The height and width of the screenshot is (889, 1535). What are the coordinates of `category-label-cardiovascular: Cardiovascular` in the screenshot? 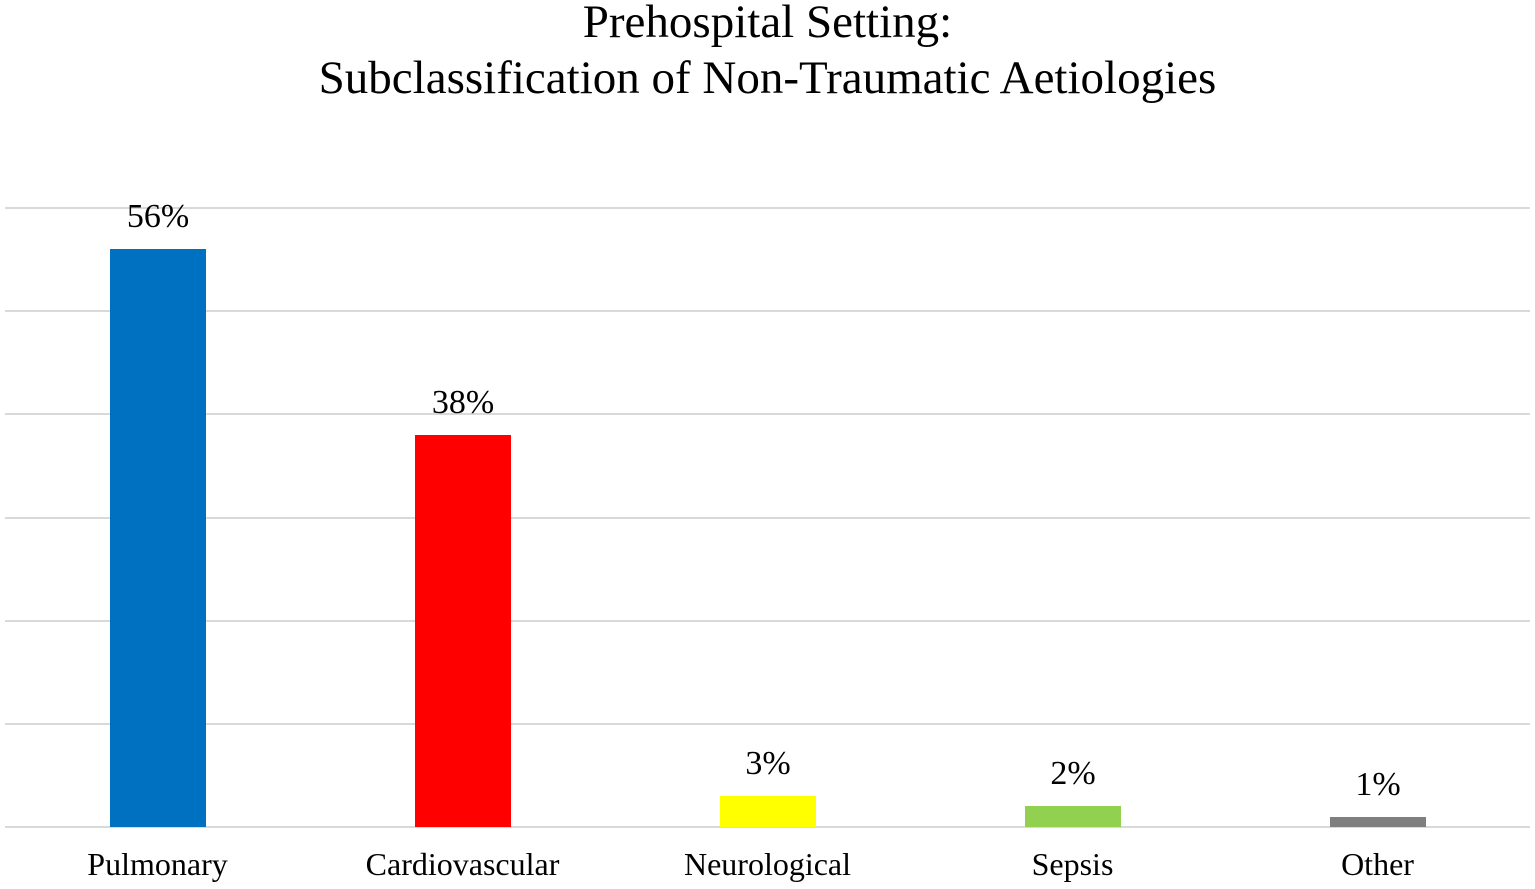 It's located at (462, 864).